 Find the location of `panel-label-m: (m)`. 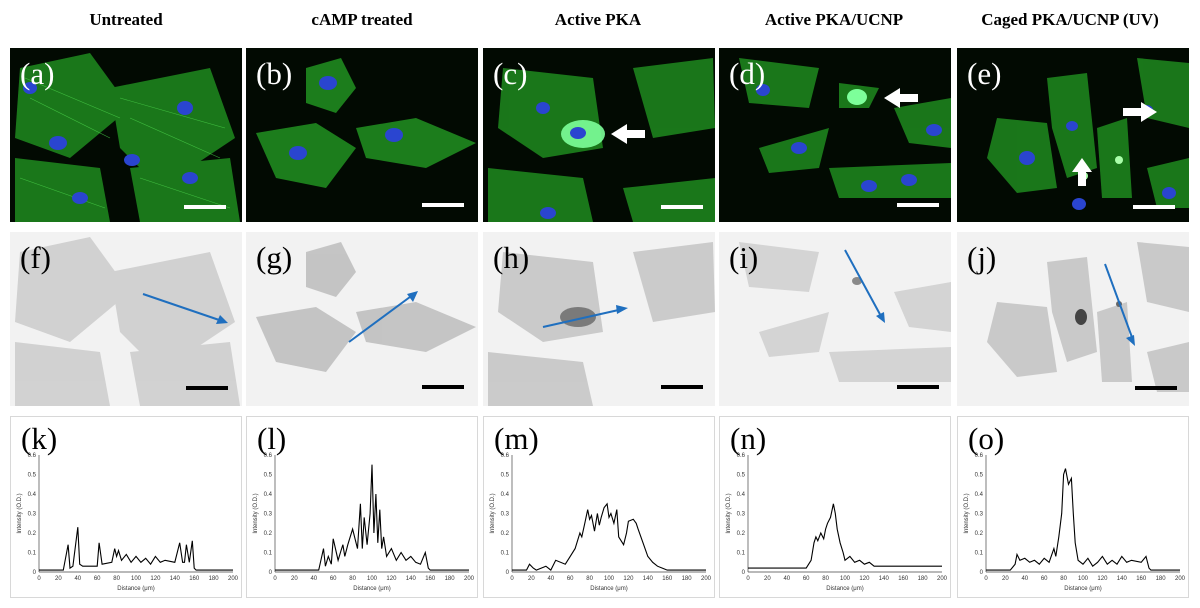

panel-label-m: (m) is located at coordinates (516, 438).